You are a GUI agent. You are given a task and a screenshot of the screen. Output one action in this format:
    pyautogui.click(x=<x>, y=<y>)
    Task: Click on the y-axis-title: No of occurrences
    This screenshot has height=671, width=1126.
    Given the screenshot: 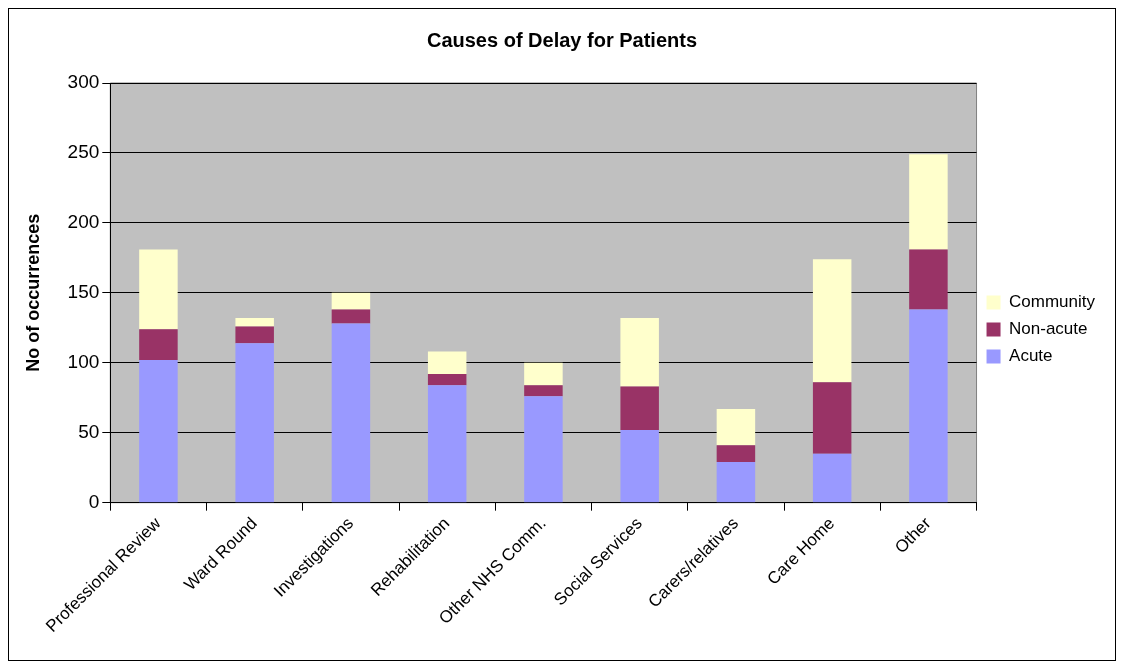 What is the action you would take?
    pyautogui.click(x=32, y=292)
    